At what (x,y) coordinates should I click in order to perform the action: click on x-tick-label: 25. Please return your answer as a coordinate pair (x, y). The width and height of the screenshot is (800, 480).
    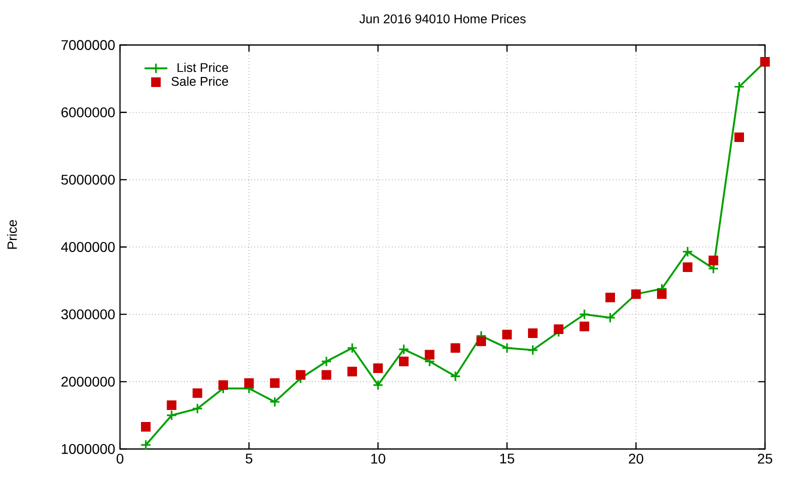
    Looking at the image, I should click on (765, 459).